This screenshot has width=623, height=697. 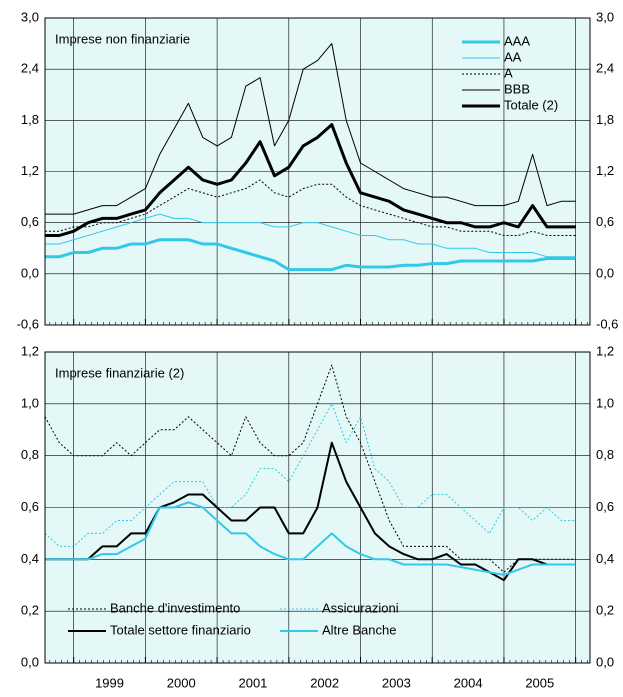 I want to click on panel-label: Imprese non finanziarie, so click(x=122, y=38).